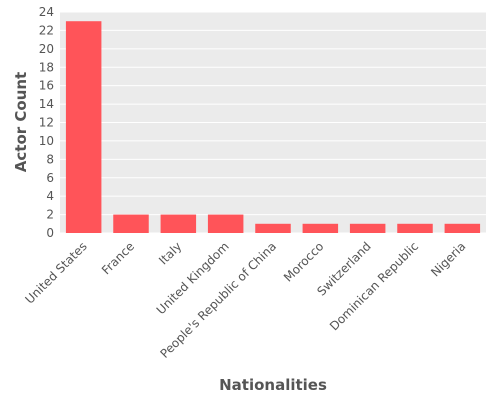 The width and height of the screenshot is (500, 400). I want to click on y-tick-label: 0, so click(50, 233).